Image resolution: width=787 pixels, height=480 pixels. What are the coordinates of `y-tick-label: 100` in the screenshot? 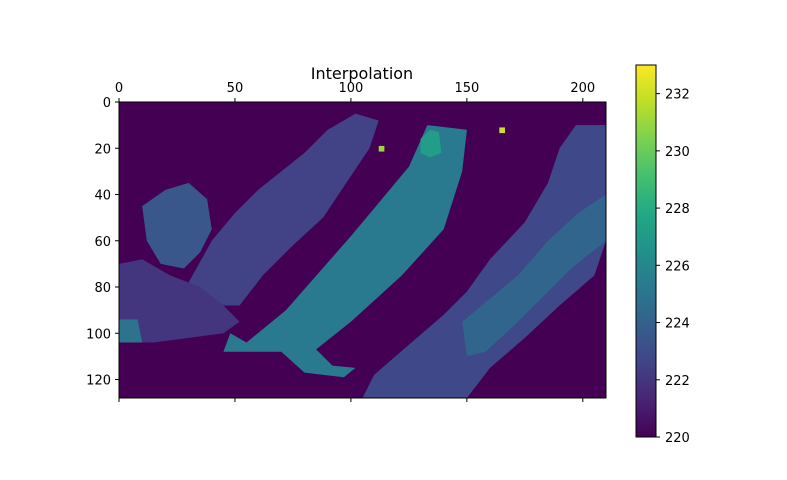 It's located at (98, 334).